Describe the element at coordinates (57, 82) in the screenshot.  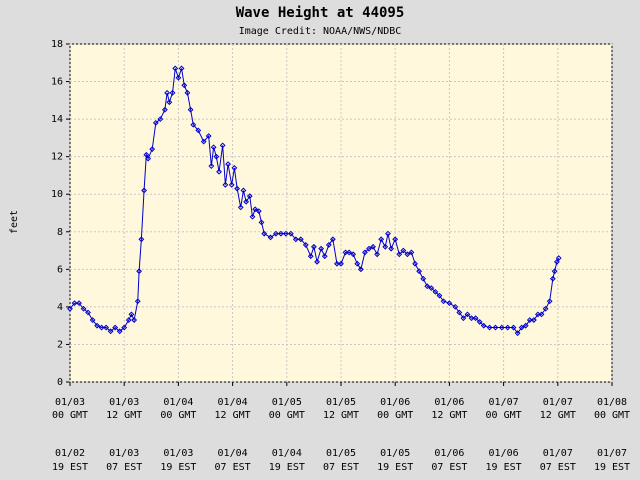
I see `y-tick-label: 16` at that location.